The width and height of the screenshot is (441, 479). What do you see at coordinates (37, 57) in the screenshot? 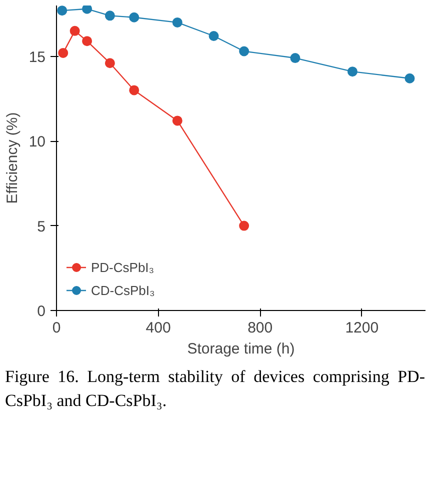
I see `y-tick-label: 15` at bounding box center [37, 57].